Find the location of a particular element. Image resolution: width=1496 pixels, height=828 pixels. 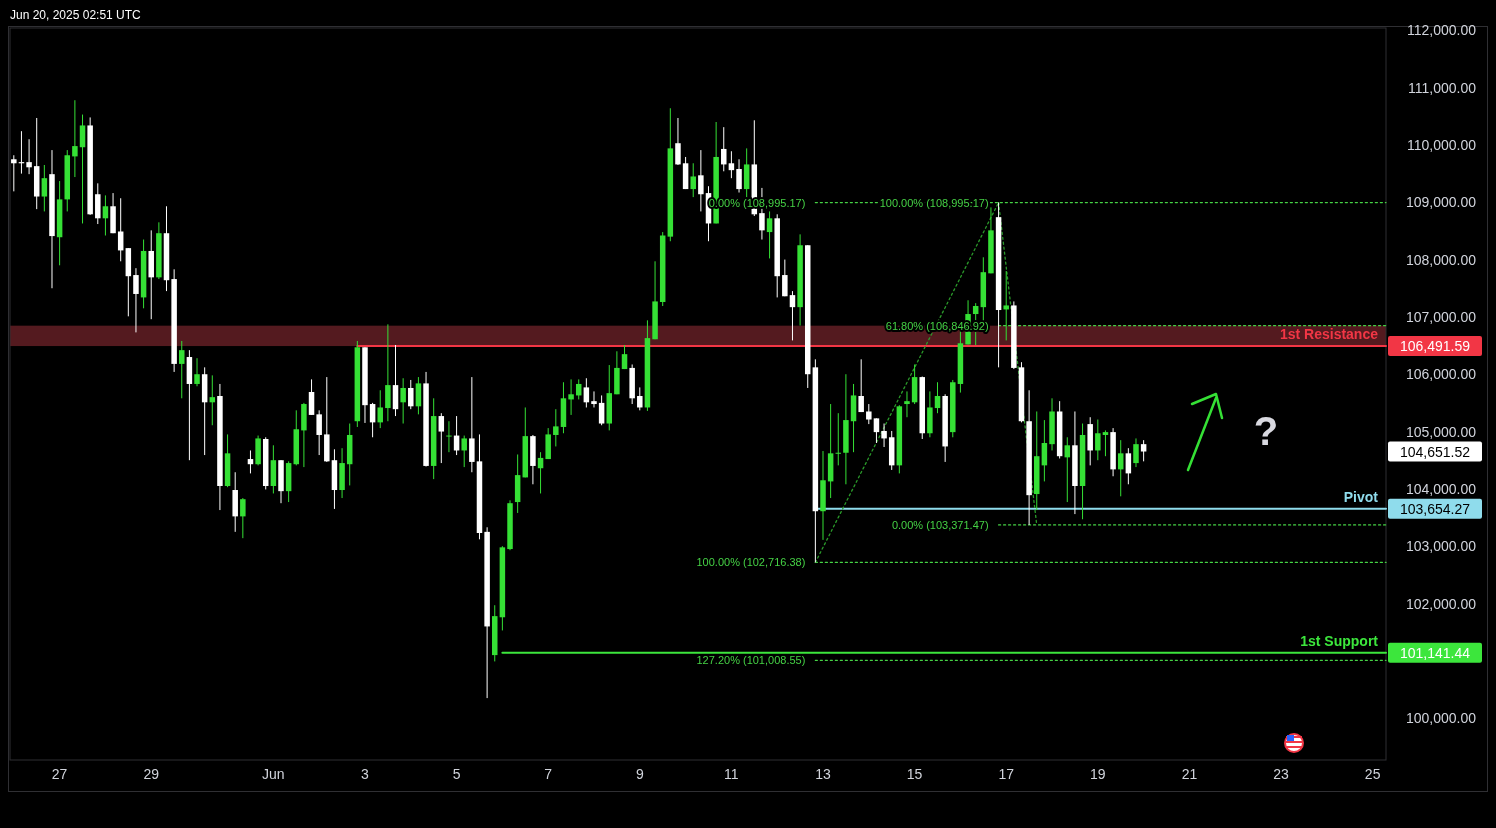

y-tick-label: 112,000.00 is located at coordinates (1441, 30).